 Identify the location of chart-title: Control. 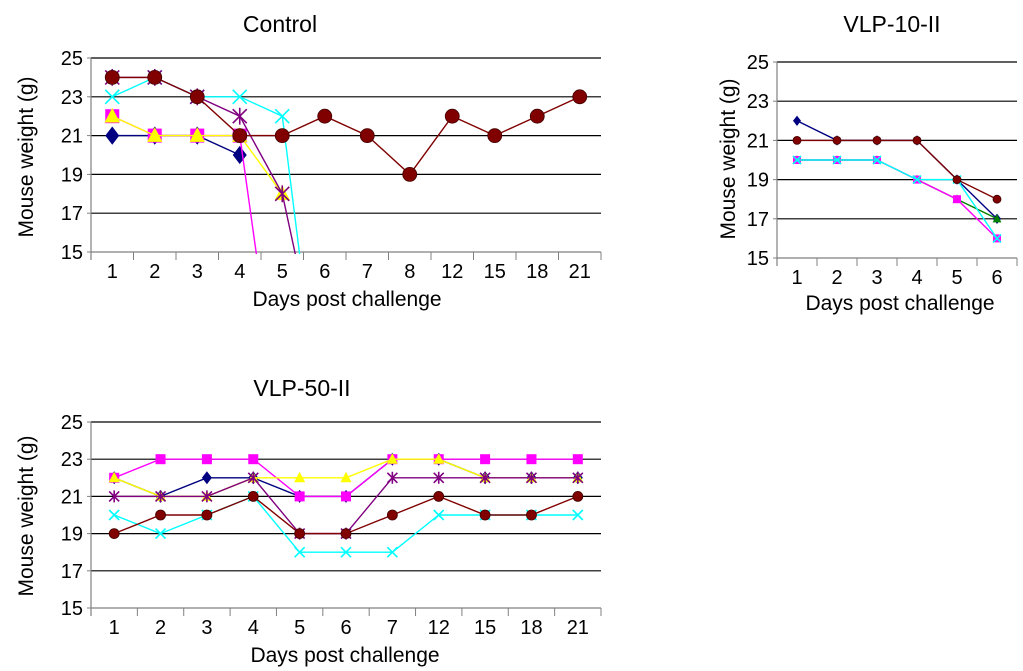
(280, 24).